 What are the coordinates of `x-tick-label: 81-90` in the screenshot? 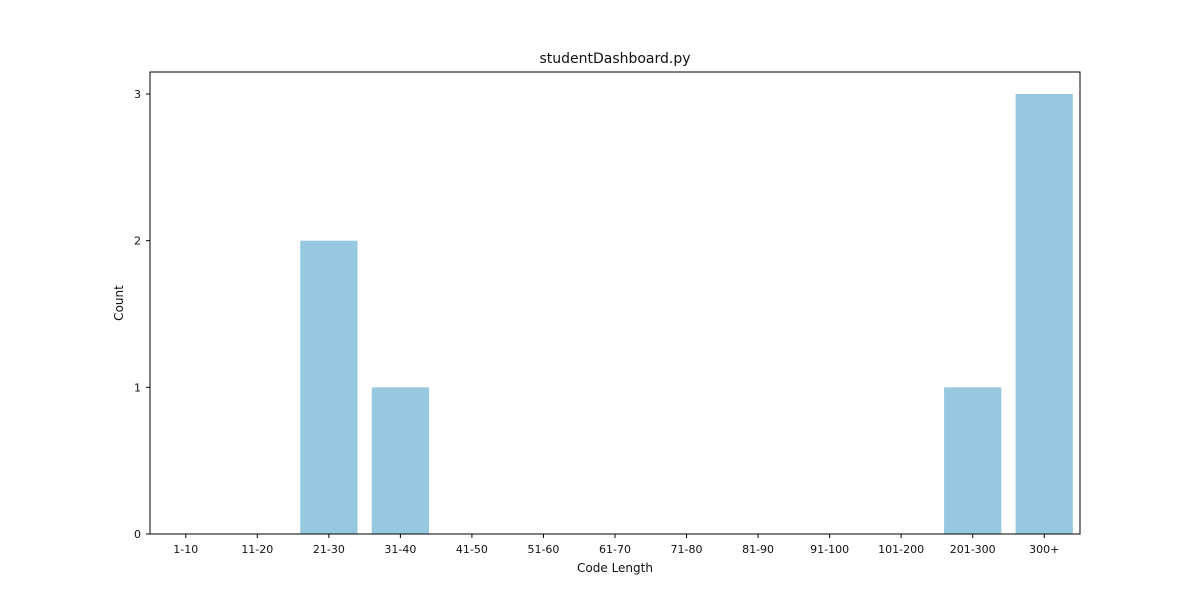 It's located at (758, 549).